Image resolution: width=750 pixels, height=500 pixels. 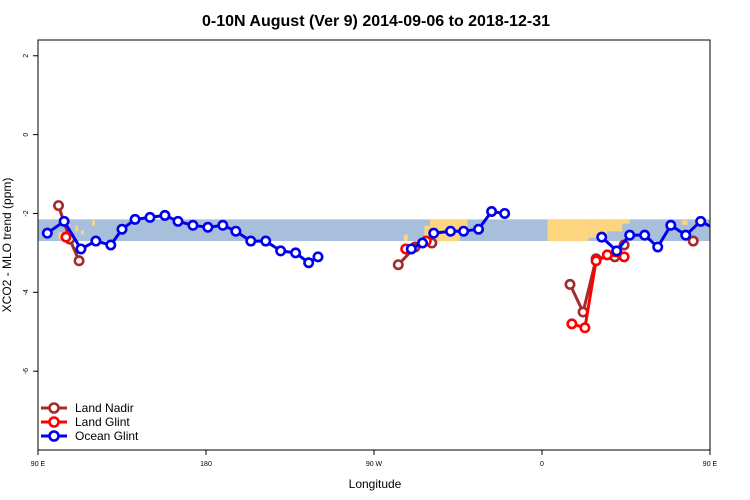 What do you see at coordinates (375, 484) in the screenshot?
I see `x-axis-label: Longitude` at bounding box center [375, 484].